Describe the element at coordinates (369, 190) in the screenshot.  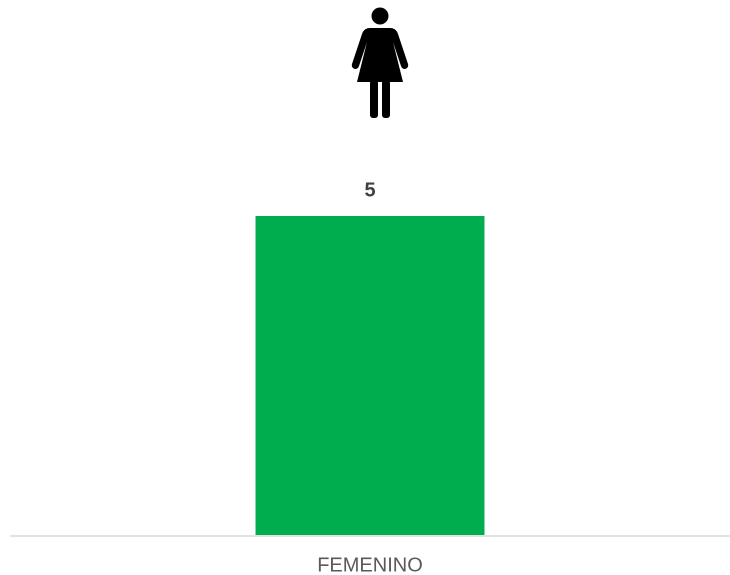
I see `data-label: 5` at that location.